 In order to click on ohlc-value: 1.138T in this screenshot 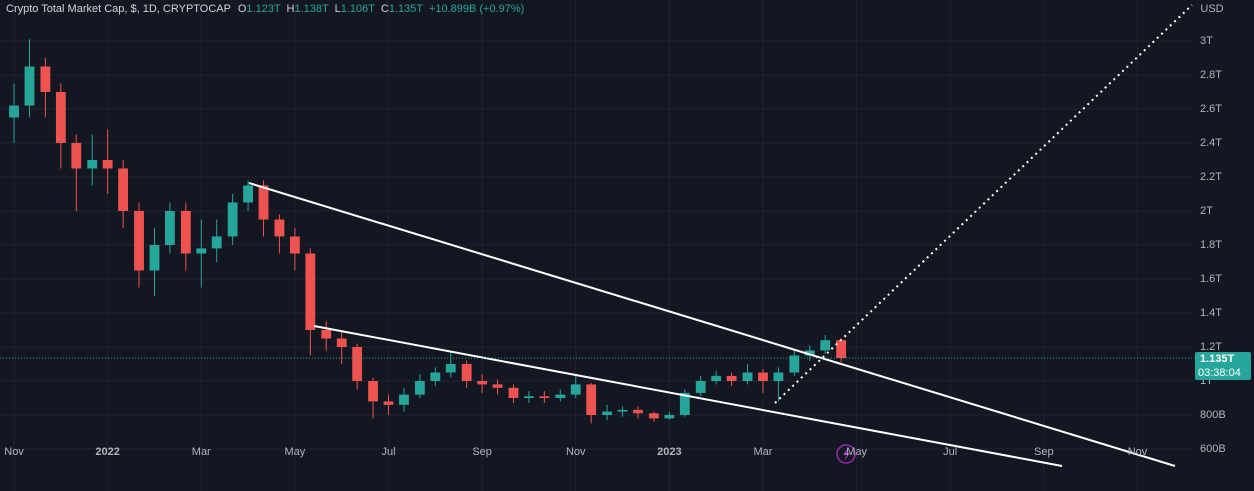, I will do `click(311, 9)`.